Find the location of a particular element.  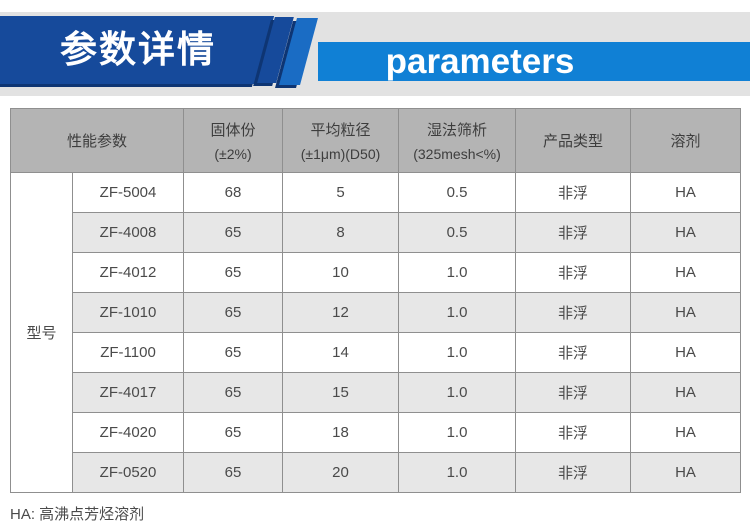

cell-particle: 5 is located at coordinates (341, 192).